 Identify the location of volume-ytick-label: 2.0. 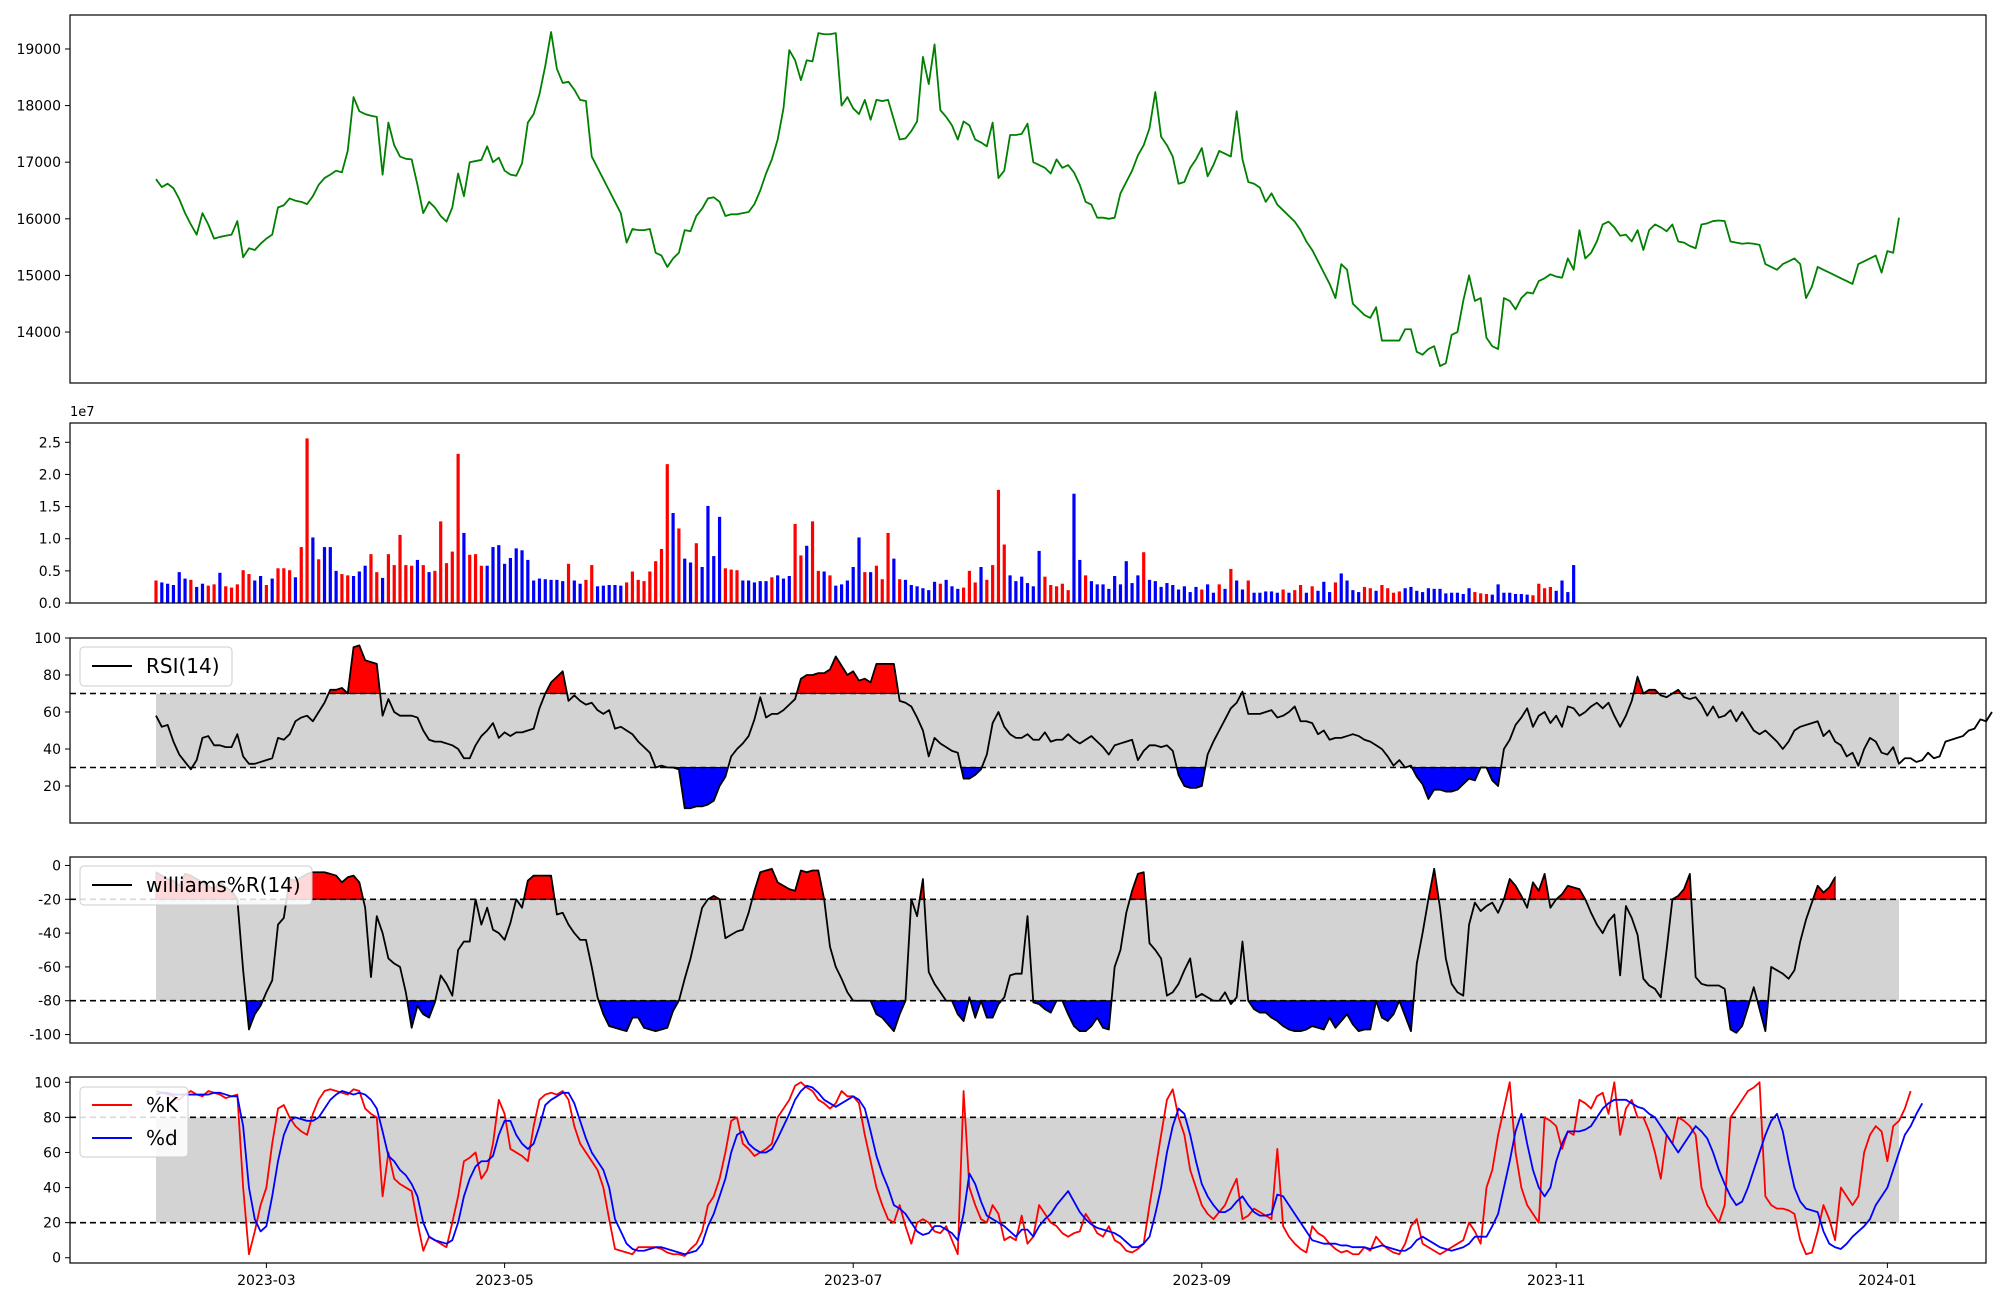
(50, 475).